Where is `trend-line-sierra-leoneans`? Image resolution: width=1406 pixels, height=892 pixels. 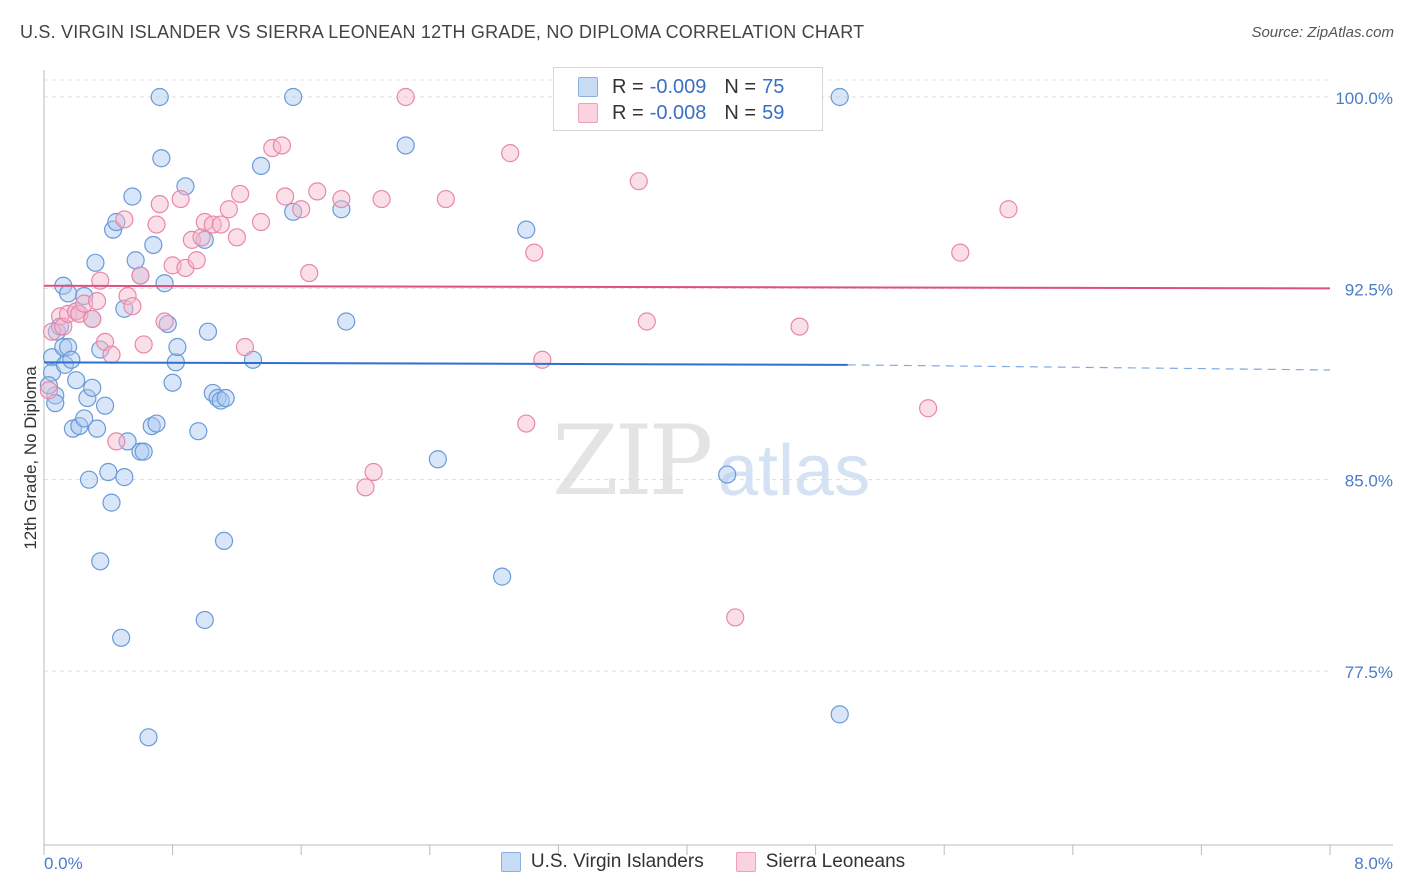
trend-line-sierra-leoneans is located at coordinates (687, 287).